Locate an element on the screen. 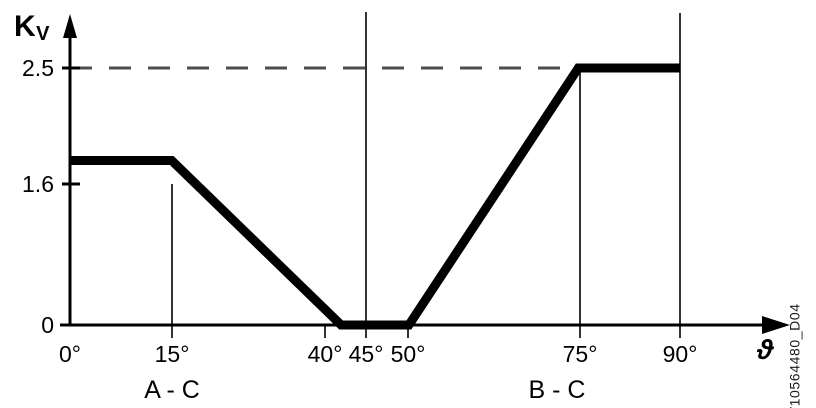 This screenshot has width=816, height=408. y-tick-marks is located at coordinates (71, 196).